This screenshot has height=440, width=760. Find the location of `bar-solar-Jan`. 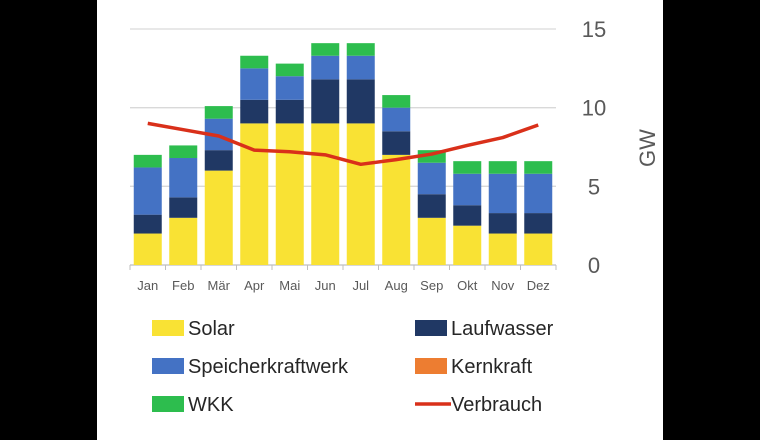

bar-solar-Jan is located at coordinates (147, 249).